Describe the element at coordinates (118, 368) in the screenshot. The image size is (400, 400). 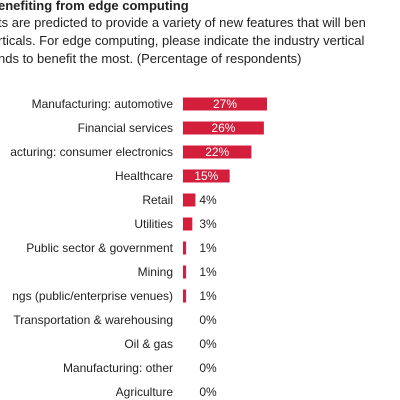
I see `category-label: Manufacturing: other` at that location.